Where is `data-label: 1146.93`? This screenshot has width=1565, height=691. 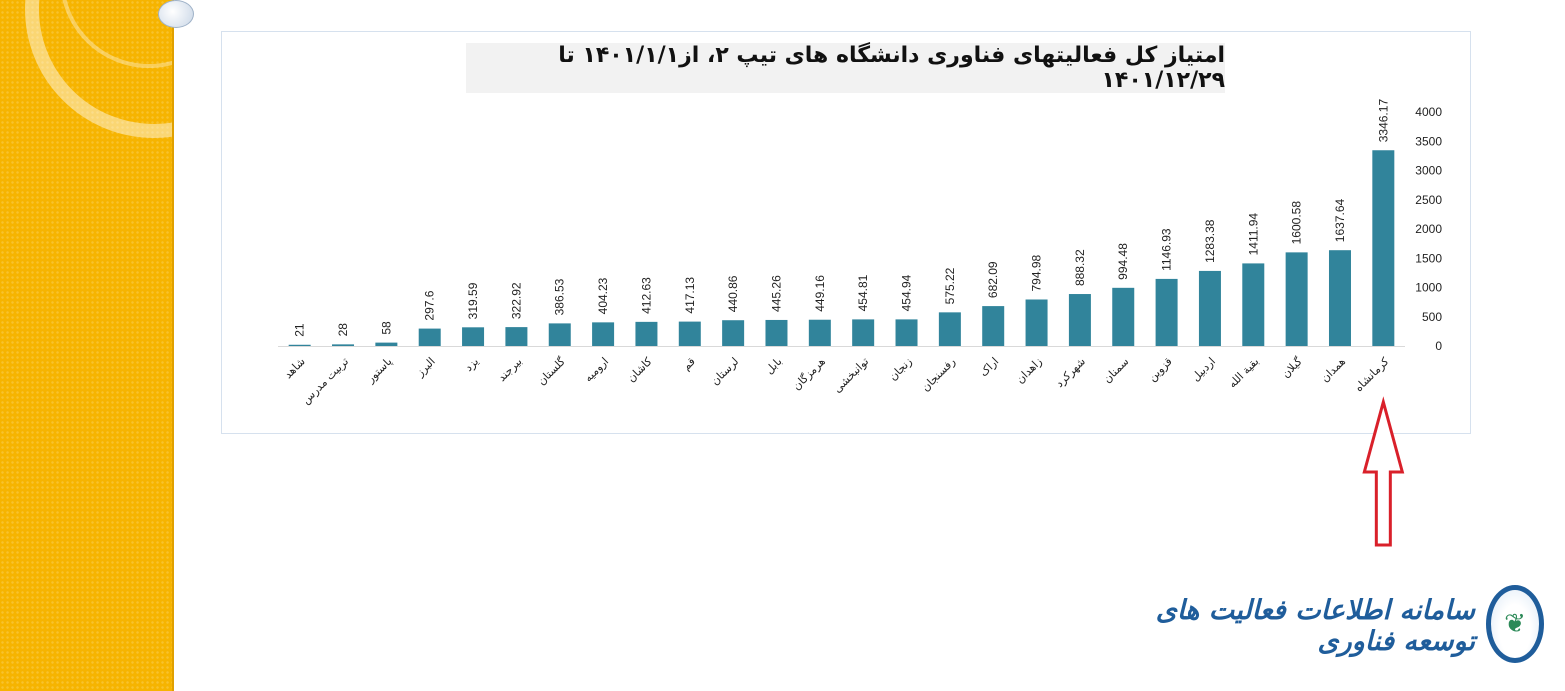 data-label: 1146.93 is located at coordinates (1167, 249).